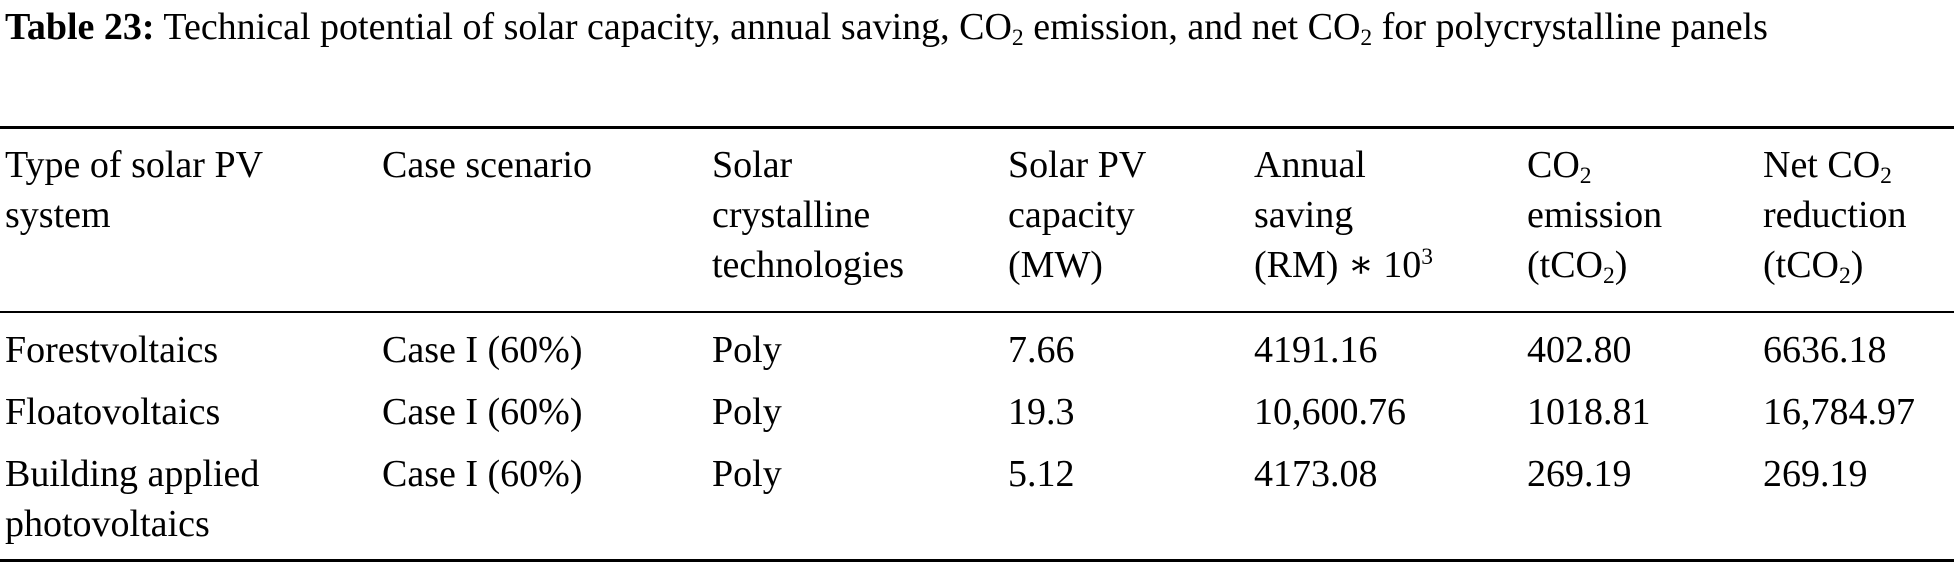 The image size is (1954, 567). I want to click on row-1-system-type: Forestvoltaics, so click(112, 350).